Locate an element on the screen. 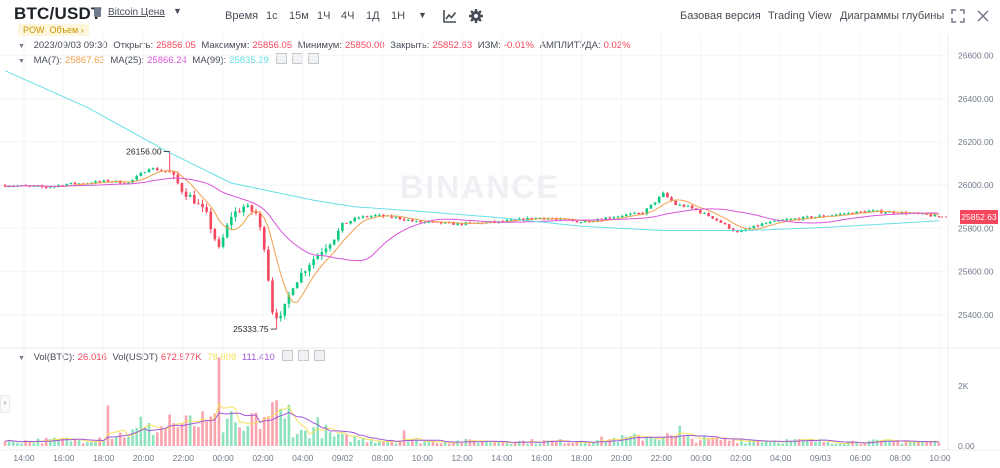 The width and height of the screenshot is (1000, 468). gear-icon is located at coordinates (476, 16).